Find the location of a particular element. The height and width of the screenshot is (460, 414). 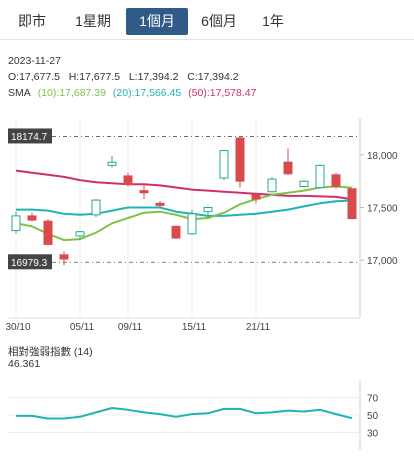

rsi-series is located at coordinates (184, 413).